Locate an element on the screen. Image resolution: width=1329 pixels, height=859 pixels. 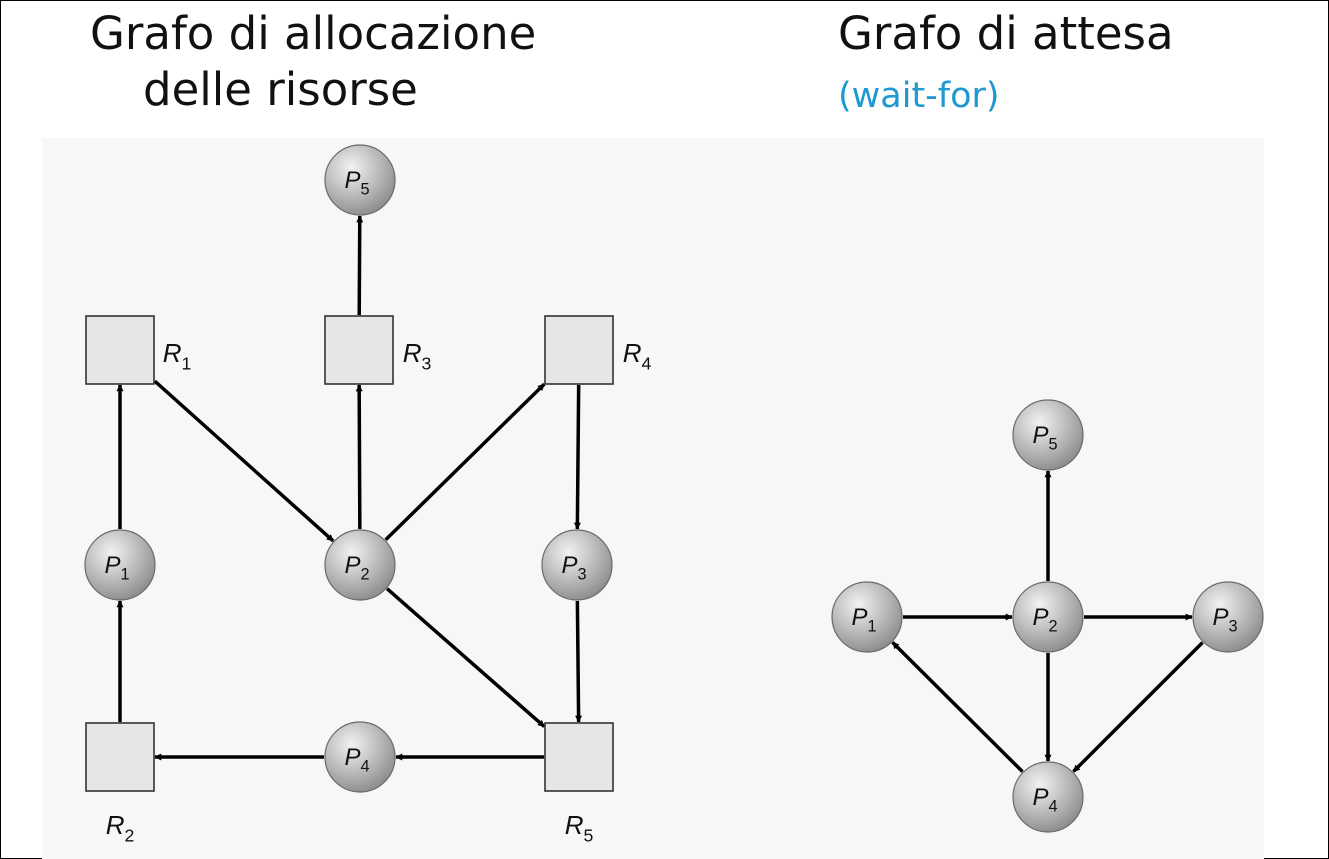
left-process-p2: P2 is located at coordinates (360, 565).